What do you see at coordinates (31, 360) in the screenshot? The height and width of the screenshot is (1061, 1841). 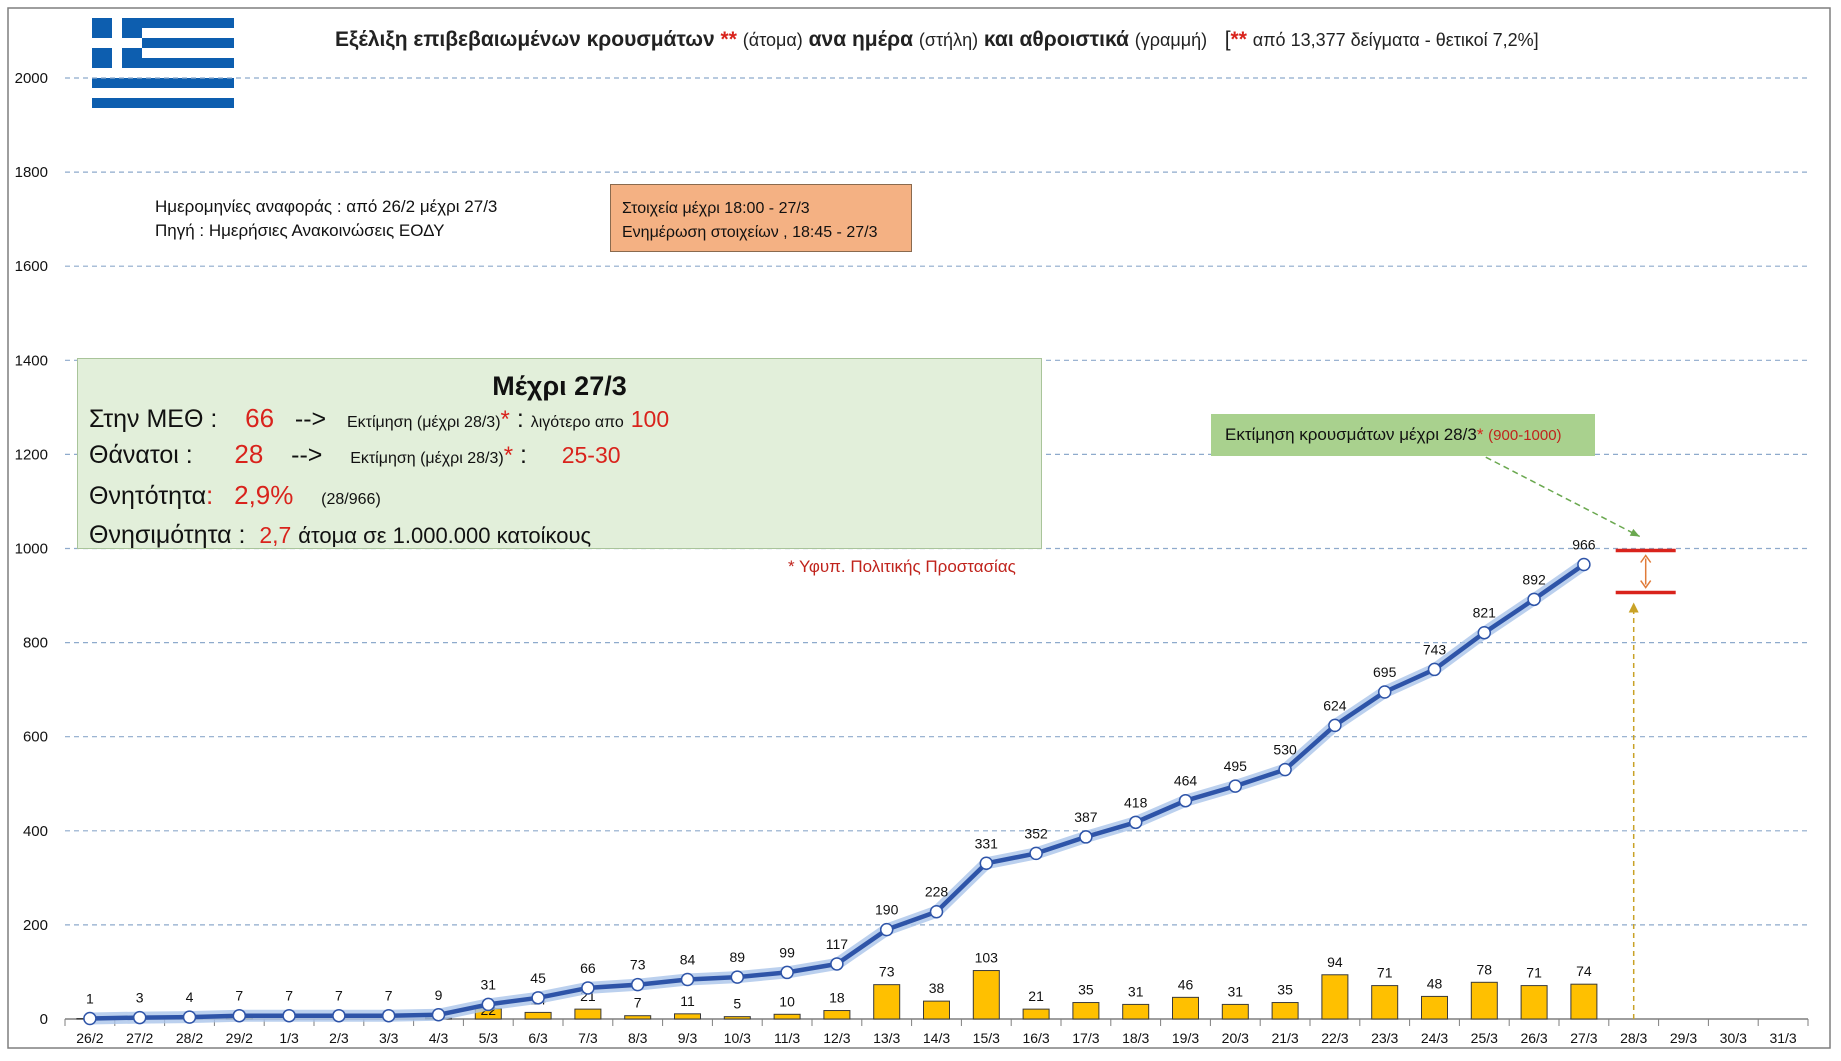 I see `y-tick-label: 1400` at bounding box center [31, 360].